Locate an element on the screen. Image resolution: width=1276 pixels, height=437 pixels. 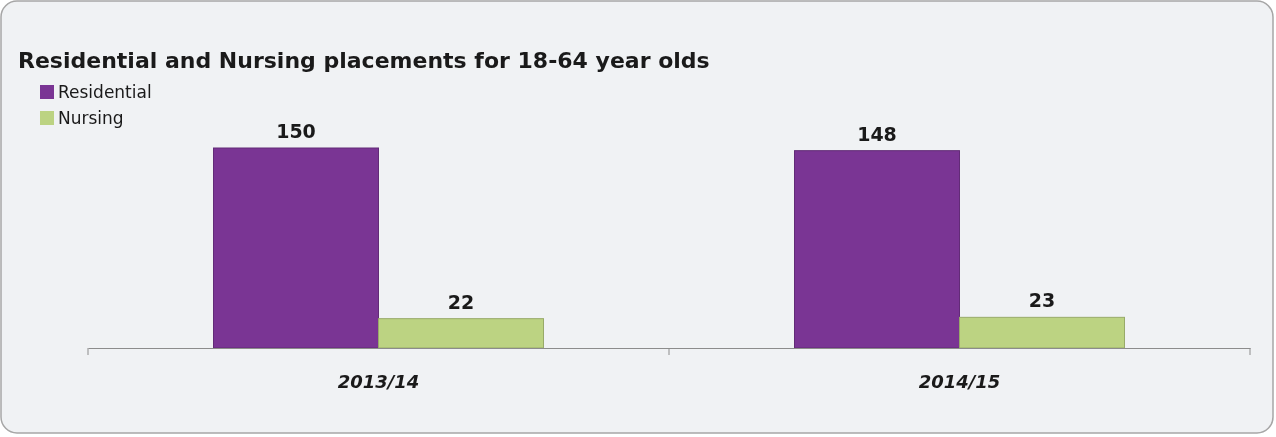
data-label: 23 is located at coordinates (1042, 300).